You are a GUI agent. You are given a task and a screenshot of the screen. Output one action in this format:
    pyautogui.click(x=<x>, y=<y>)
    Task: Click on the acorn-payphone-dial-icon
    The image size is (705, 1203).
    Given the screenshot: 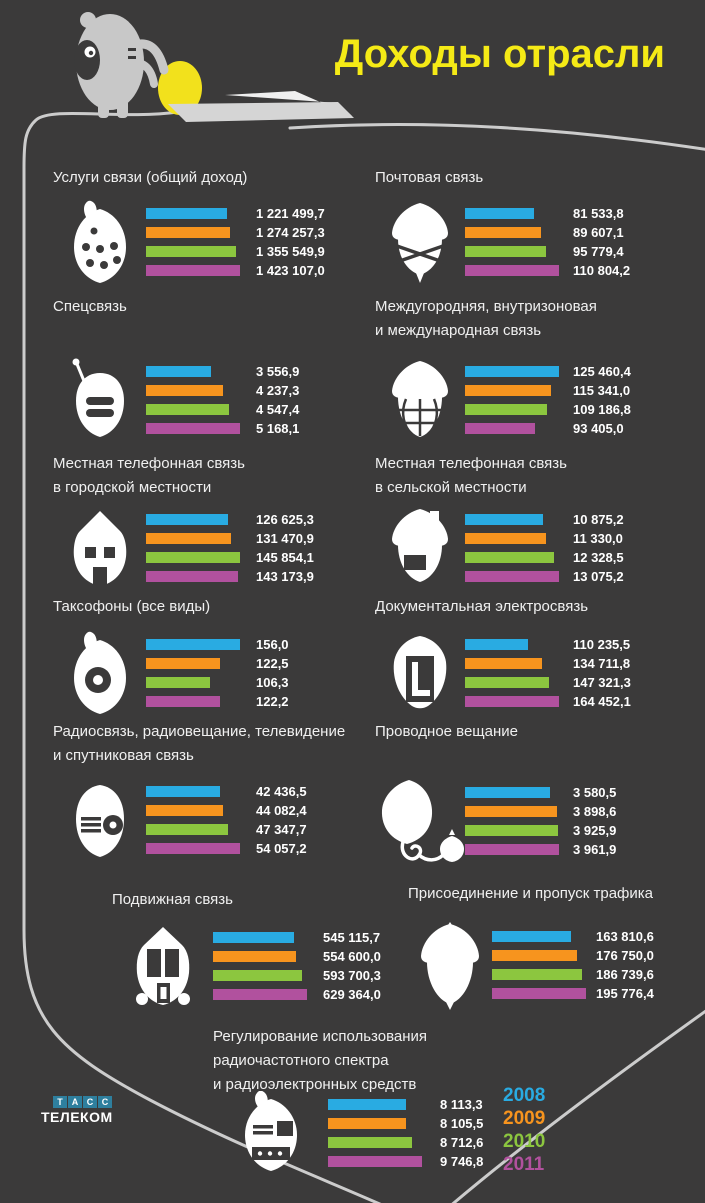 What is the action you would take?
    pyautogui.click(x=99, y=673)
    